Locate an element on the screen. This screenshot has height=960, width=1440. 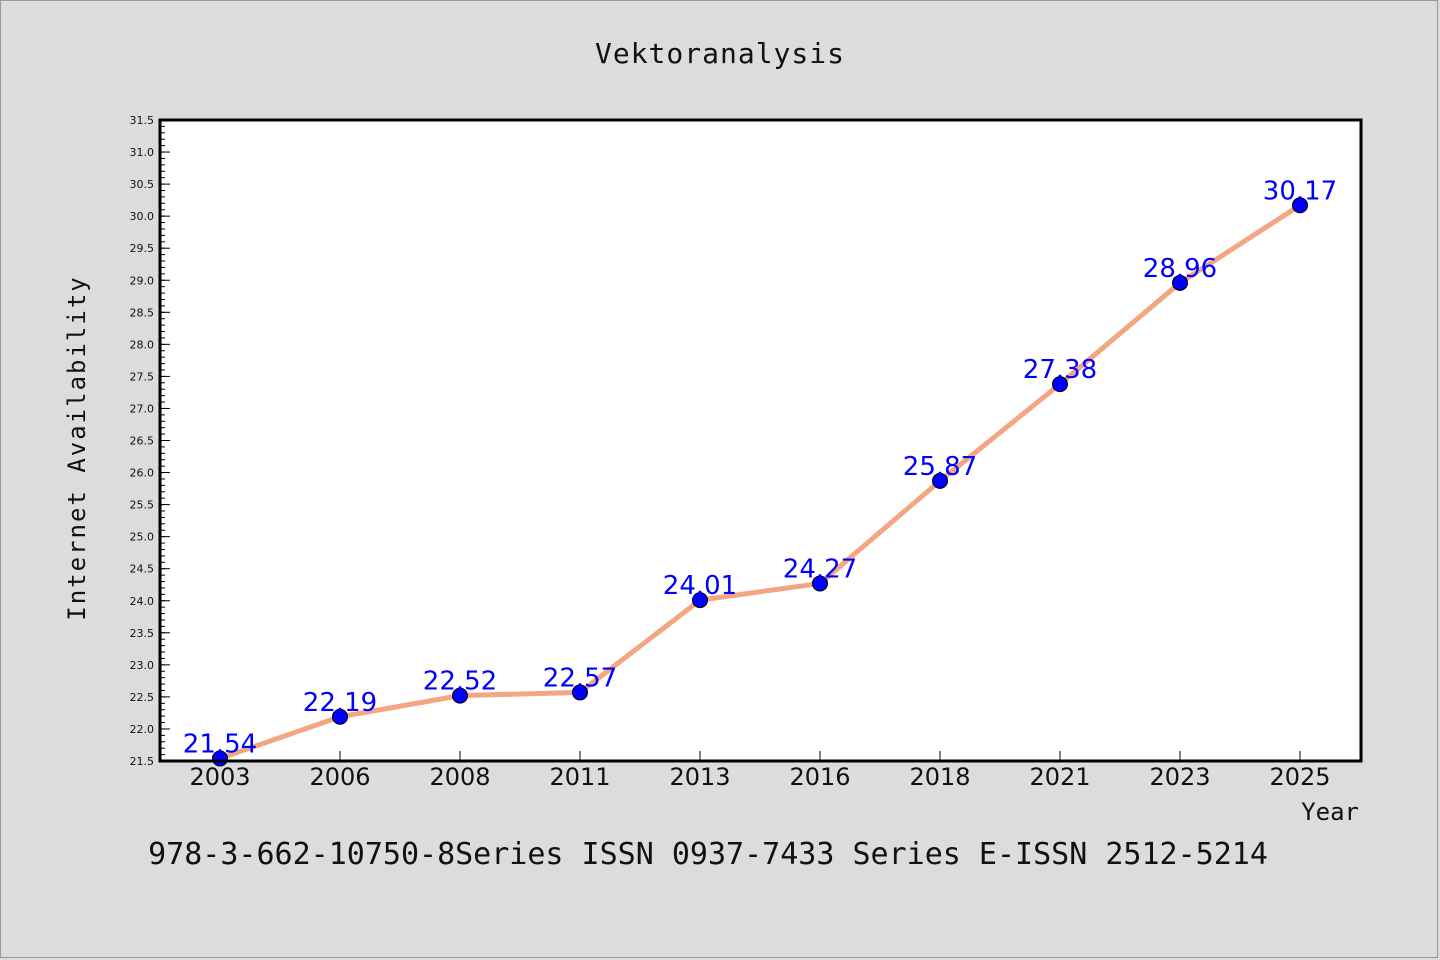
y-tick-label: 24.0 is located at coordinates (142, 601).